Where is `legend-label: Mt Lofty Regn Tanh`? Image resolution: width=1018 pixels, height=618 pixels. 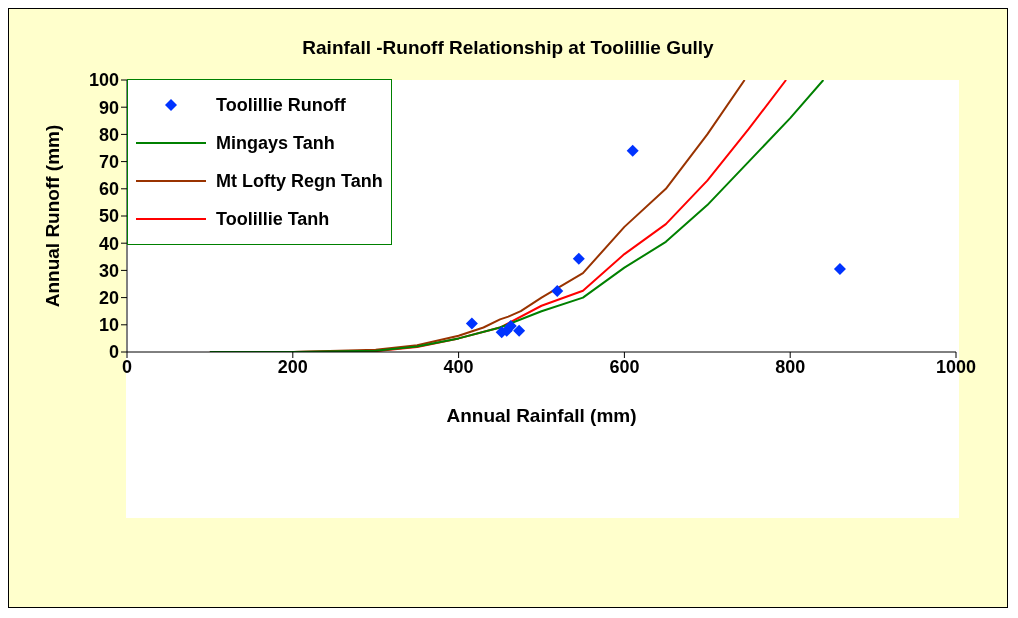
legend-label: Mt Lofty Regn Tanh is located at coordinates (299, 181).